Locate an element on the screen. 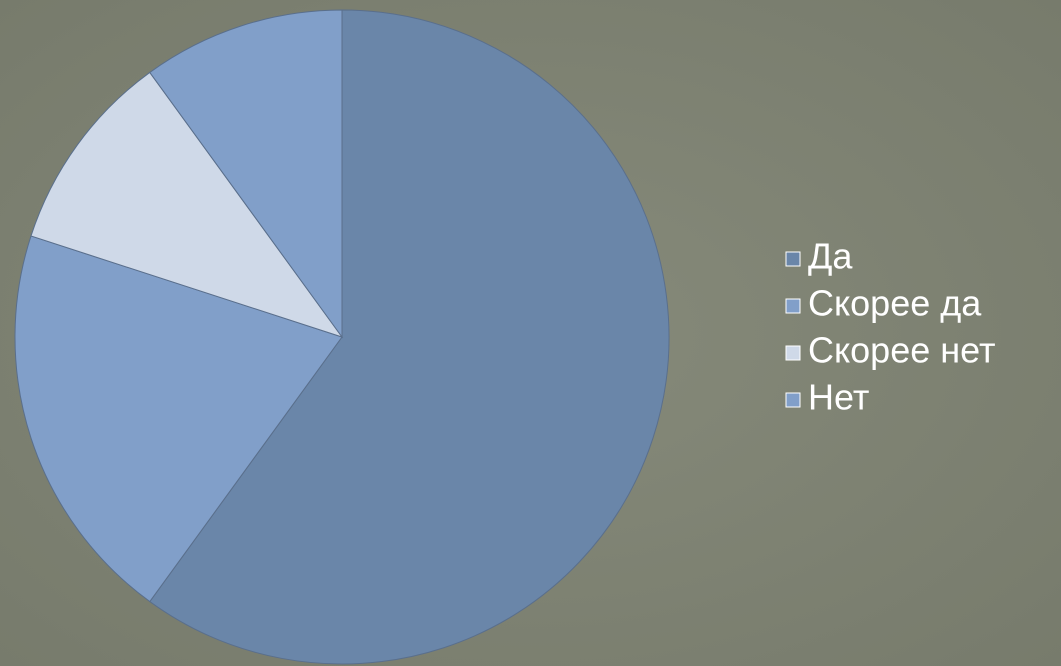 This screenshot has width=1061, height=666. legend-label: Нет is located at coordinates (838, 397).